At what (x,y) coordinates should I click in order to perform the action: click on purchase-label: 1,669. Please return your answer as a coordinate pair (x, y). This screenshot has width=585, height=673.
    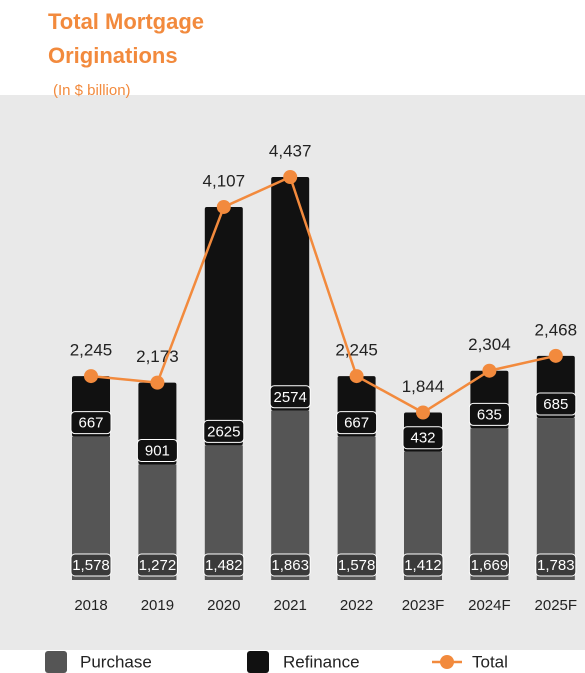
    Looking at the image, I should click on (490, 565).